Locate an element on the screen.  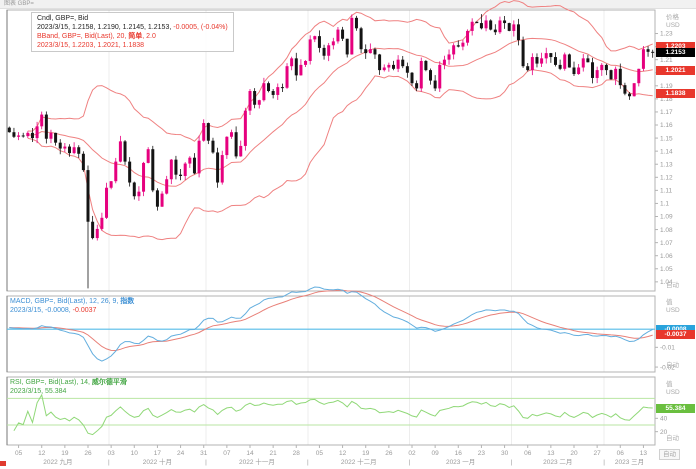
y-tick-label: 20 is located at coordinates (664, 432).